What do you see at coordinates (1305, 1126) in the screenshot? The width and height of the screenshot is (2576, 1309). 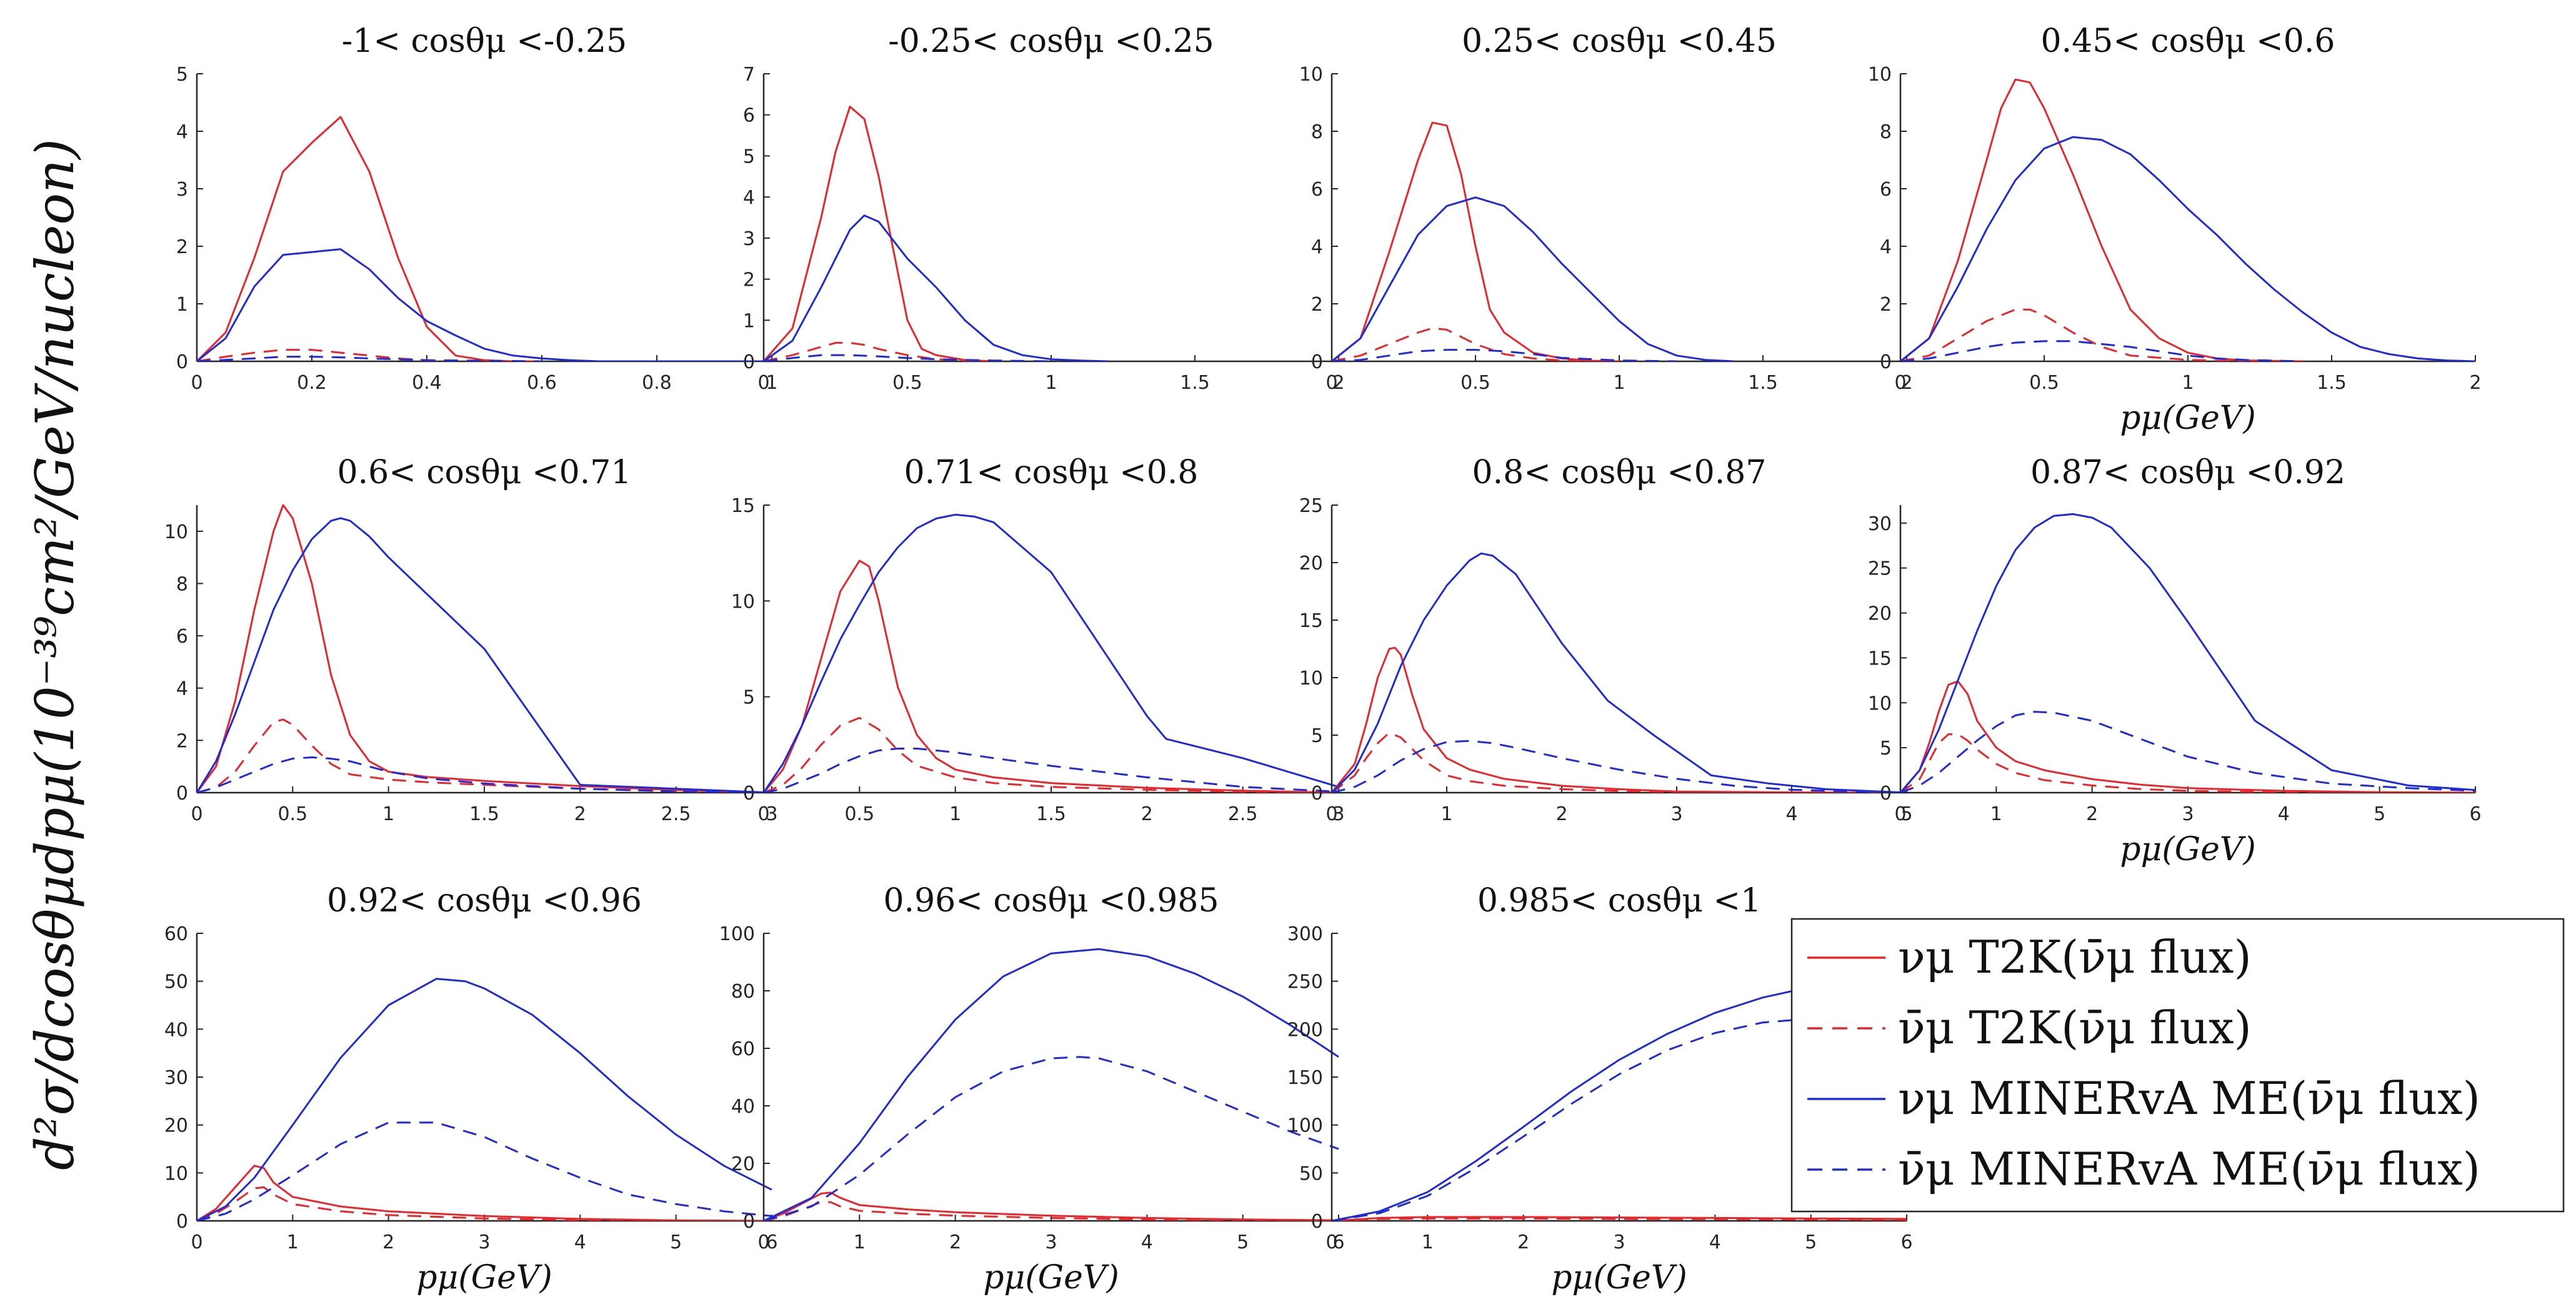 I see `y-tick-label: 100` at bounding box center [1305, 1126].